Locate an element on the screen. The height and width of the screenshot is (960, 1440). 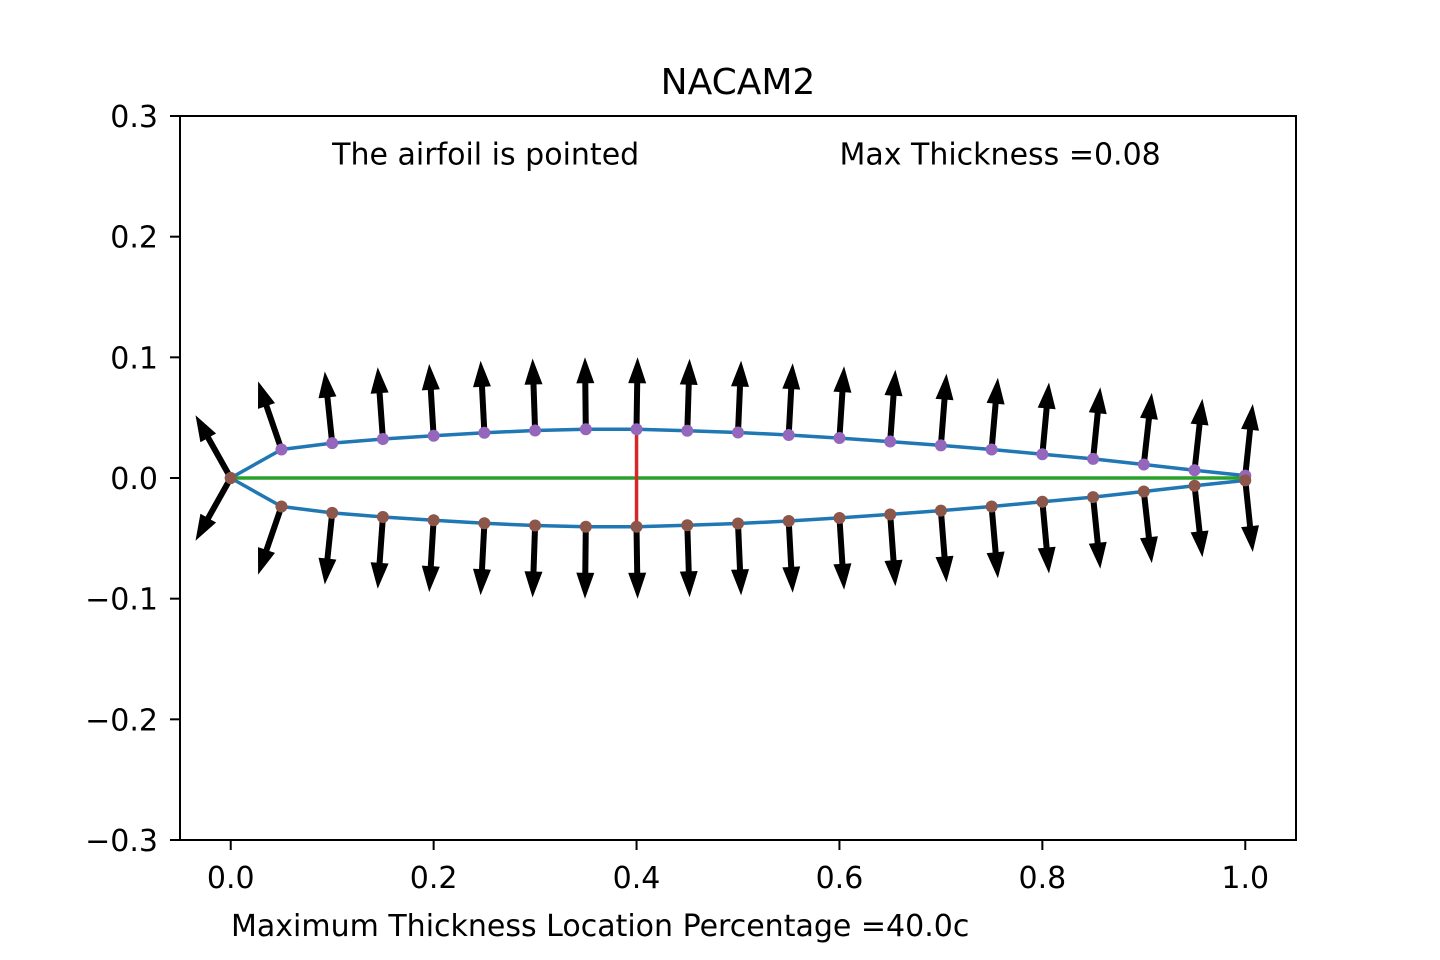
y-tick-label: 0.3 is located at coordinates (134, 117).